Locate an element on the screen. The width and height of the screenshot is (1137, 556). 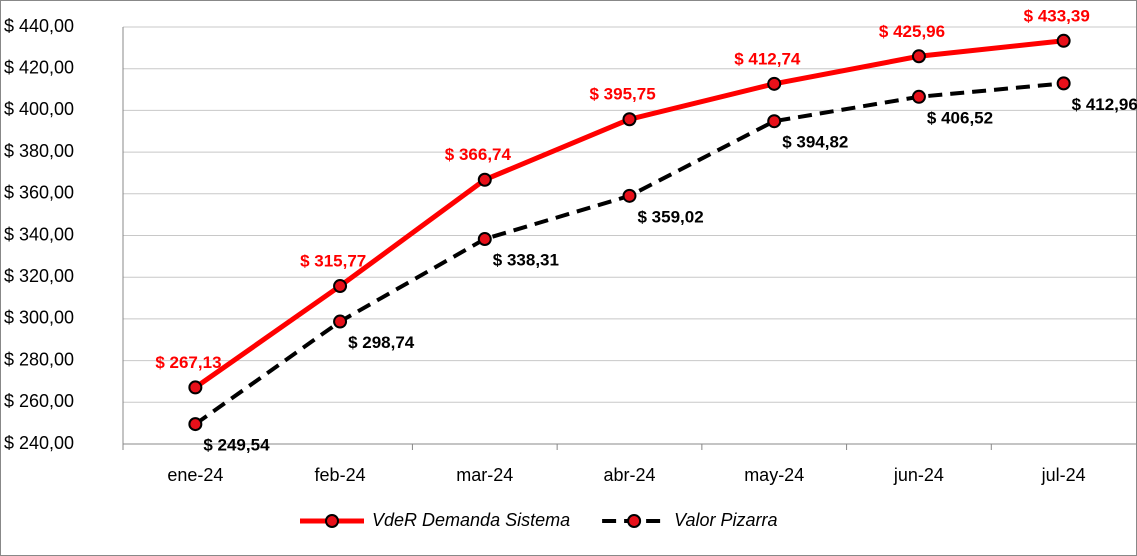
y-tick-label: $ 420,00 is located at coordinates (39, 67).